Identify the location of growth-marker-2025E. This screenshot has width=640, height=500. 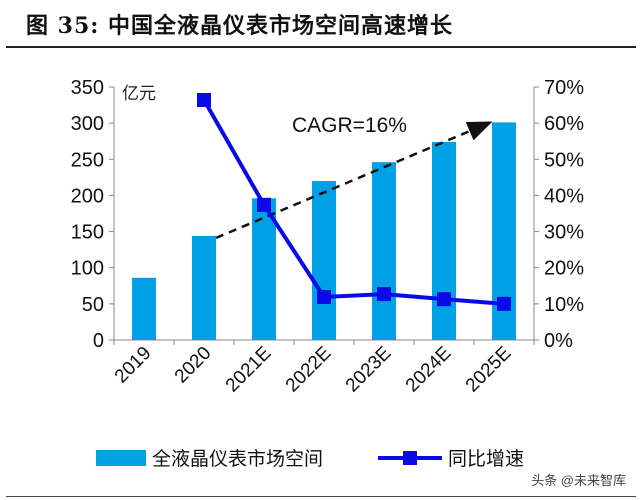
(504, 303).